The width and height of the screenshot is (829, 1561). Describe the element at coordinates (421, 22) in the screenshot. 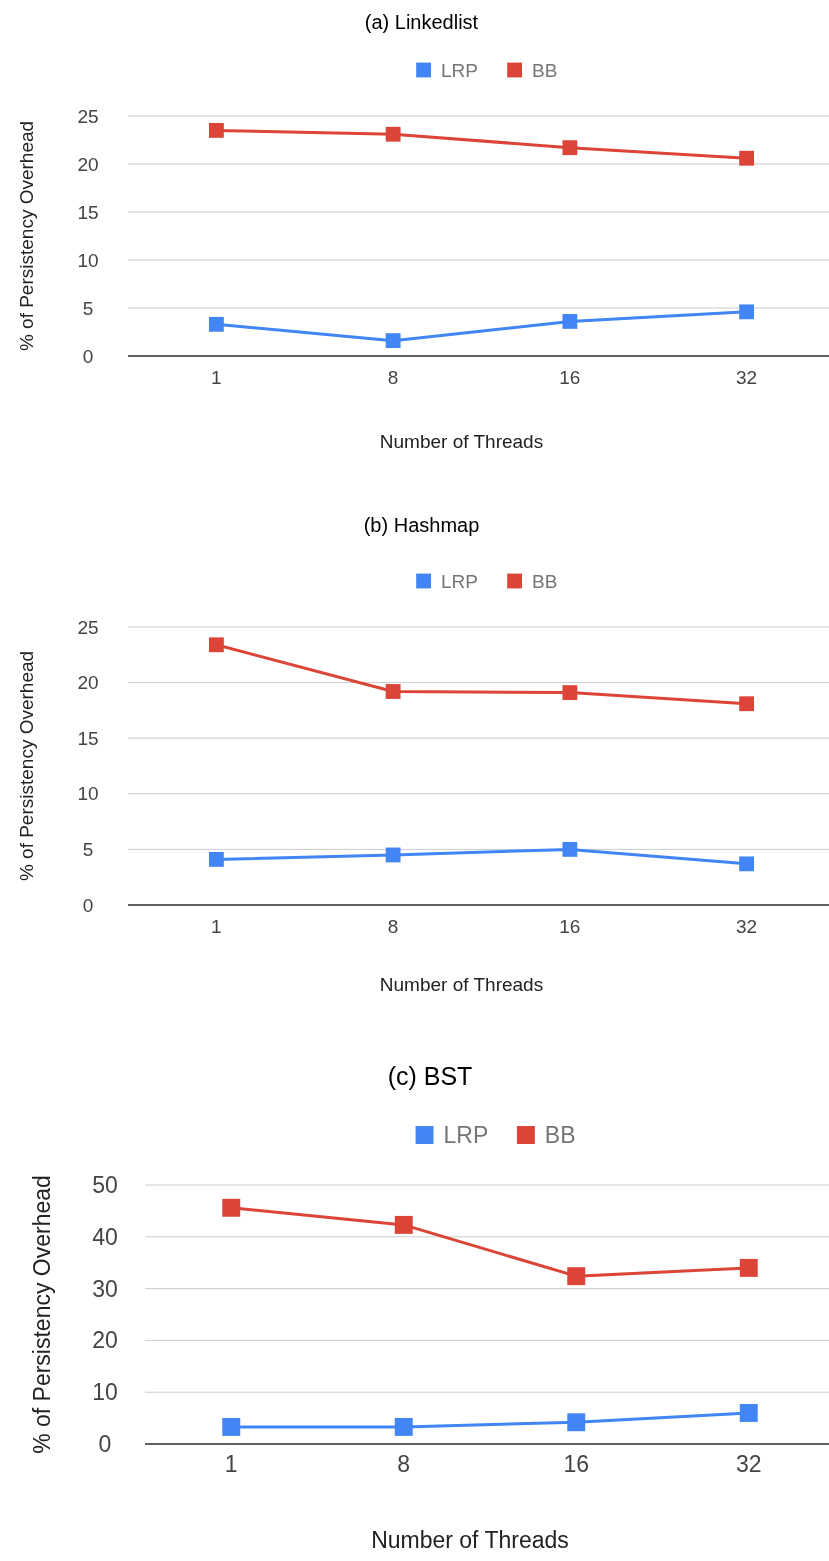

I see `chart-title: (a) Linkedlist` at that location.